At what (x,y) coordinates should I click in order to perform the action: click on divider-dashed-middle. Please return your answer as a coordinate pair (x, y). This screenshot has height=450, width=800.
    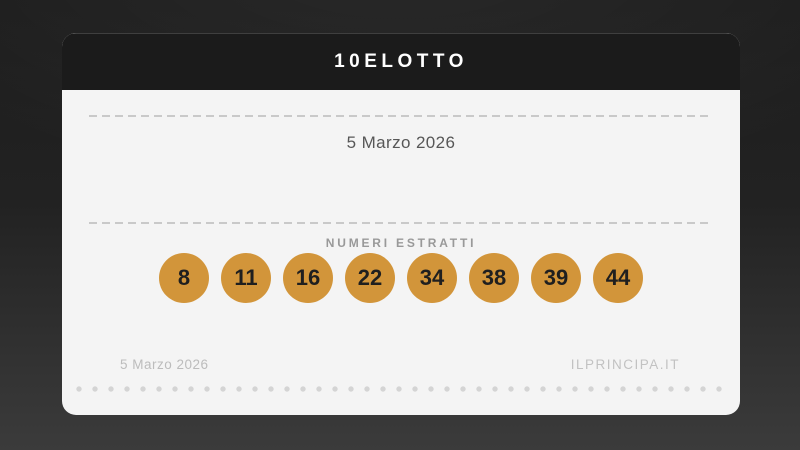
    Looking at the image, I should click on (401, 223).